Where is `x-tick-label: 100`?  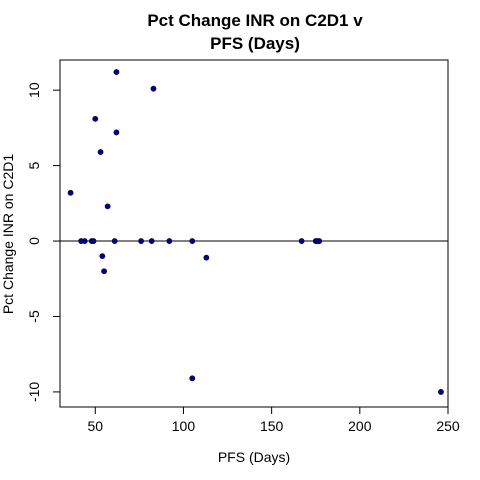 x-tick-label: 100 is located at coordinates (184, 426).